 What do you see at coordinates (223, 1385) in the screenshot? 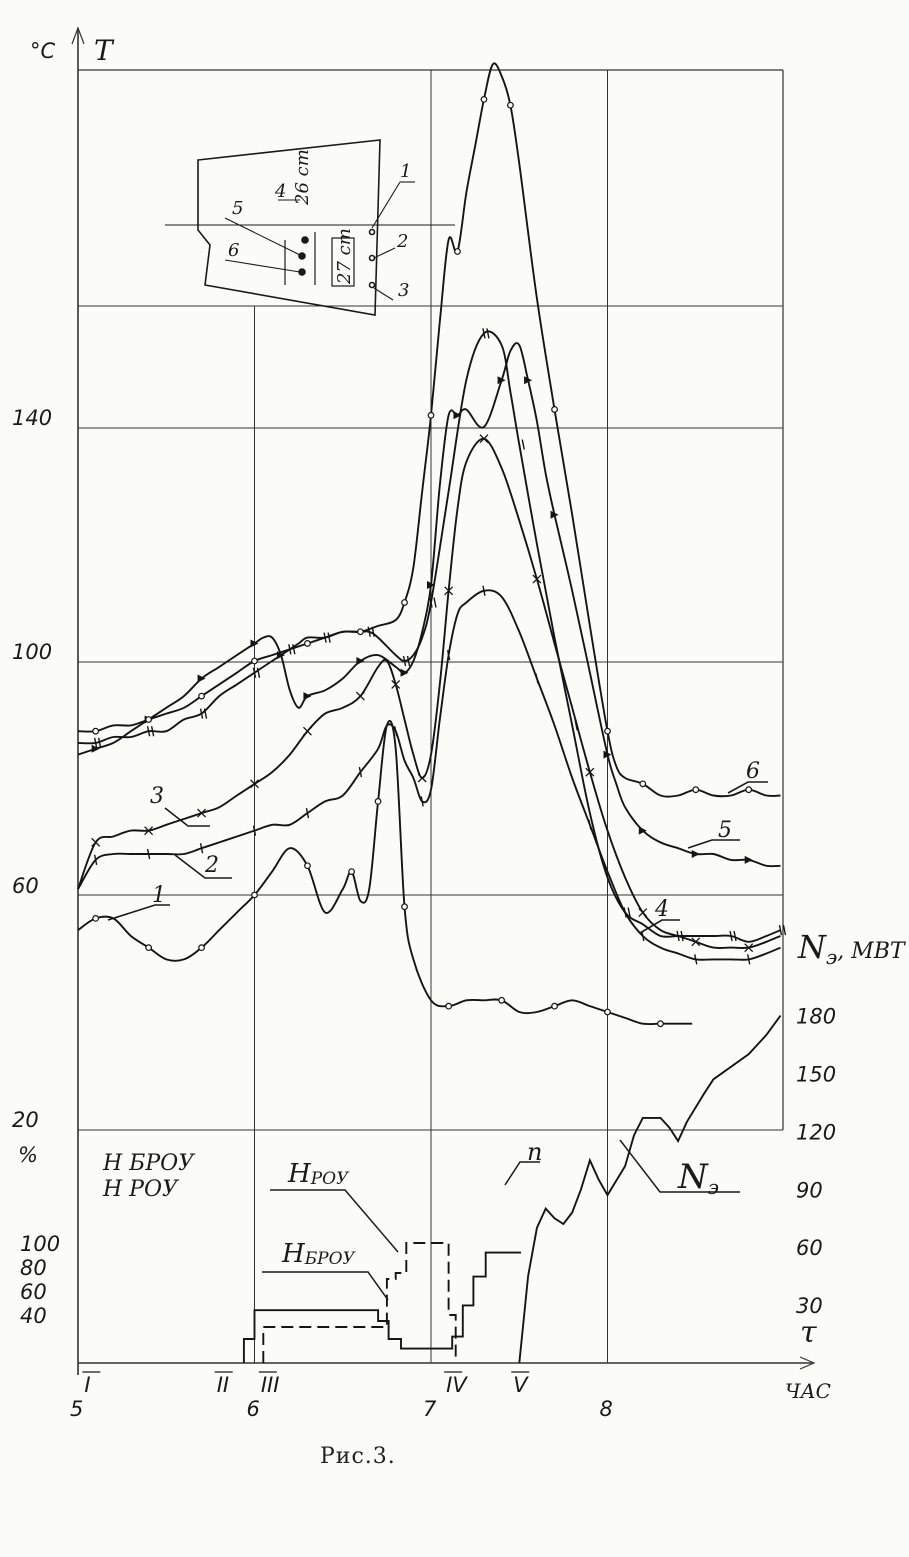
I see `event-mark: II` at bounding box center [223, 1385].